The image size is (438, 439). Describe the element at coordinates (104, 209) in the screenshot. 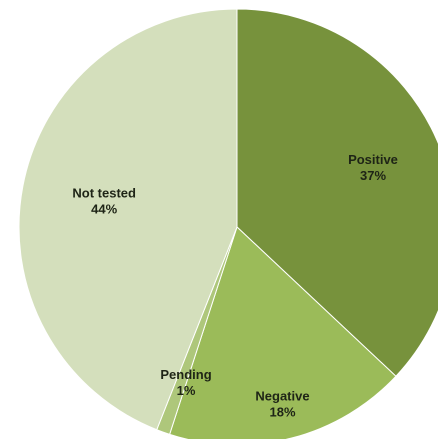

I see `slice-percent: 44%` at that location.